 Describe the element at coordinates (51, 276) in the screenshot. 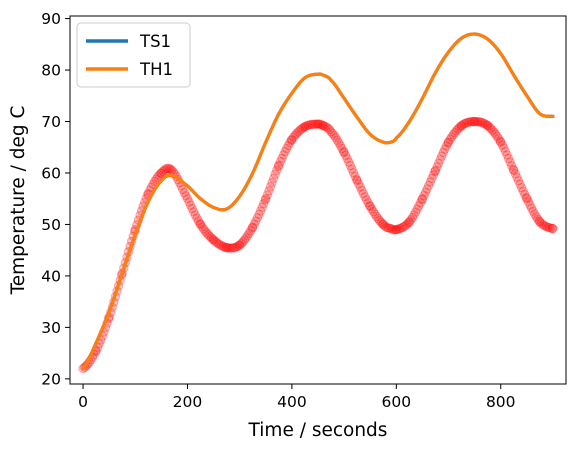

I see `y-tick-label: 40` at that location.